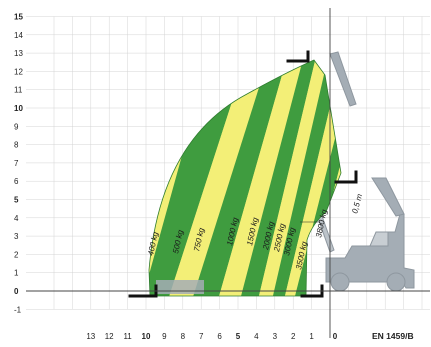 The image size is (431, 347). What do you see at coordinates (90, 336) in the screenshot?
I see `xtick-label: 13` at bounding box center [90, 336].